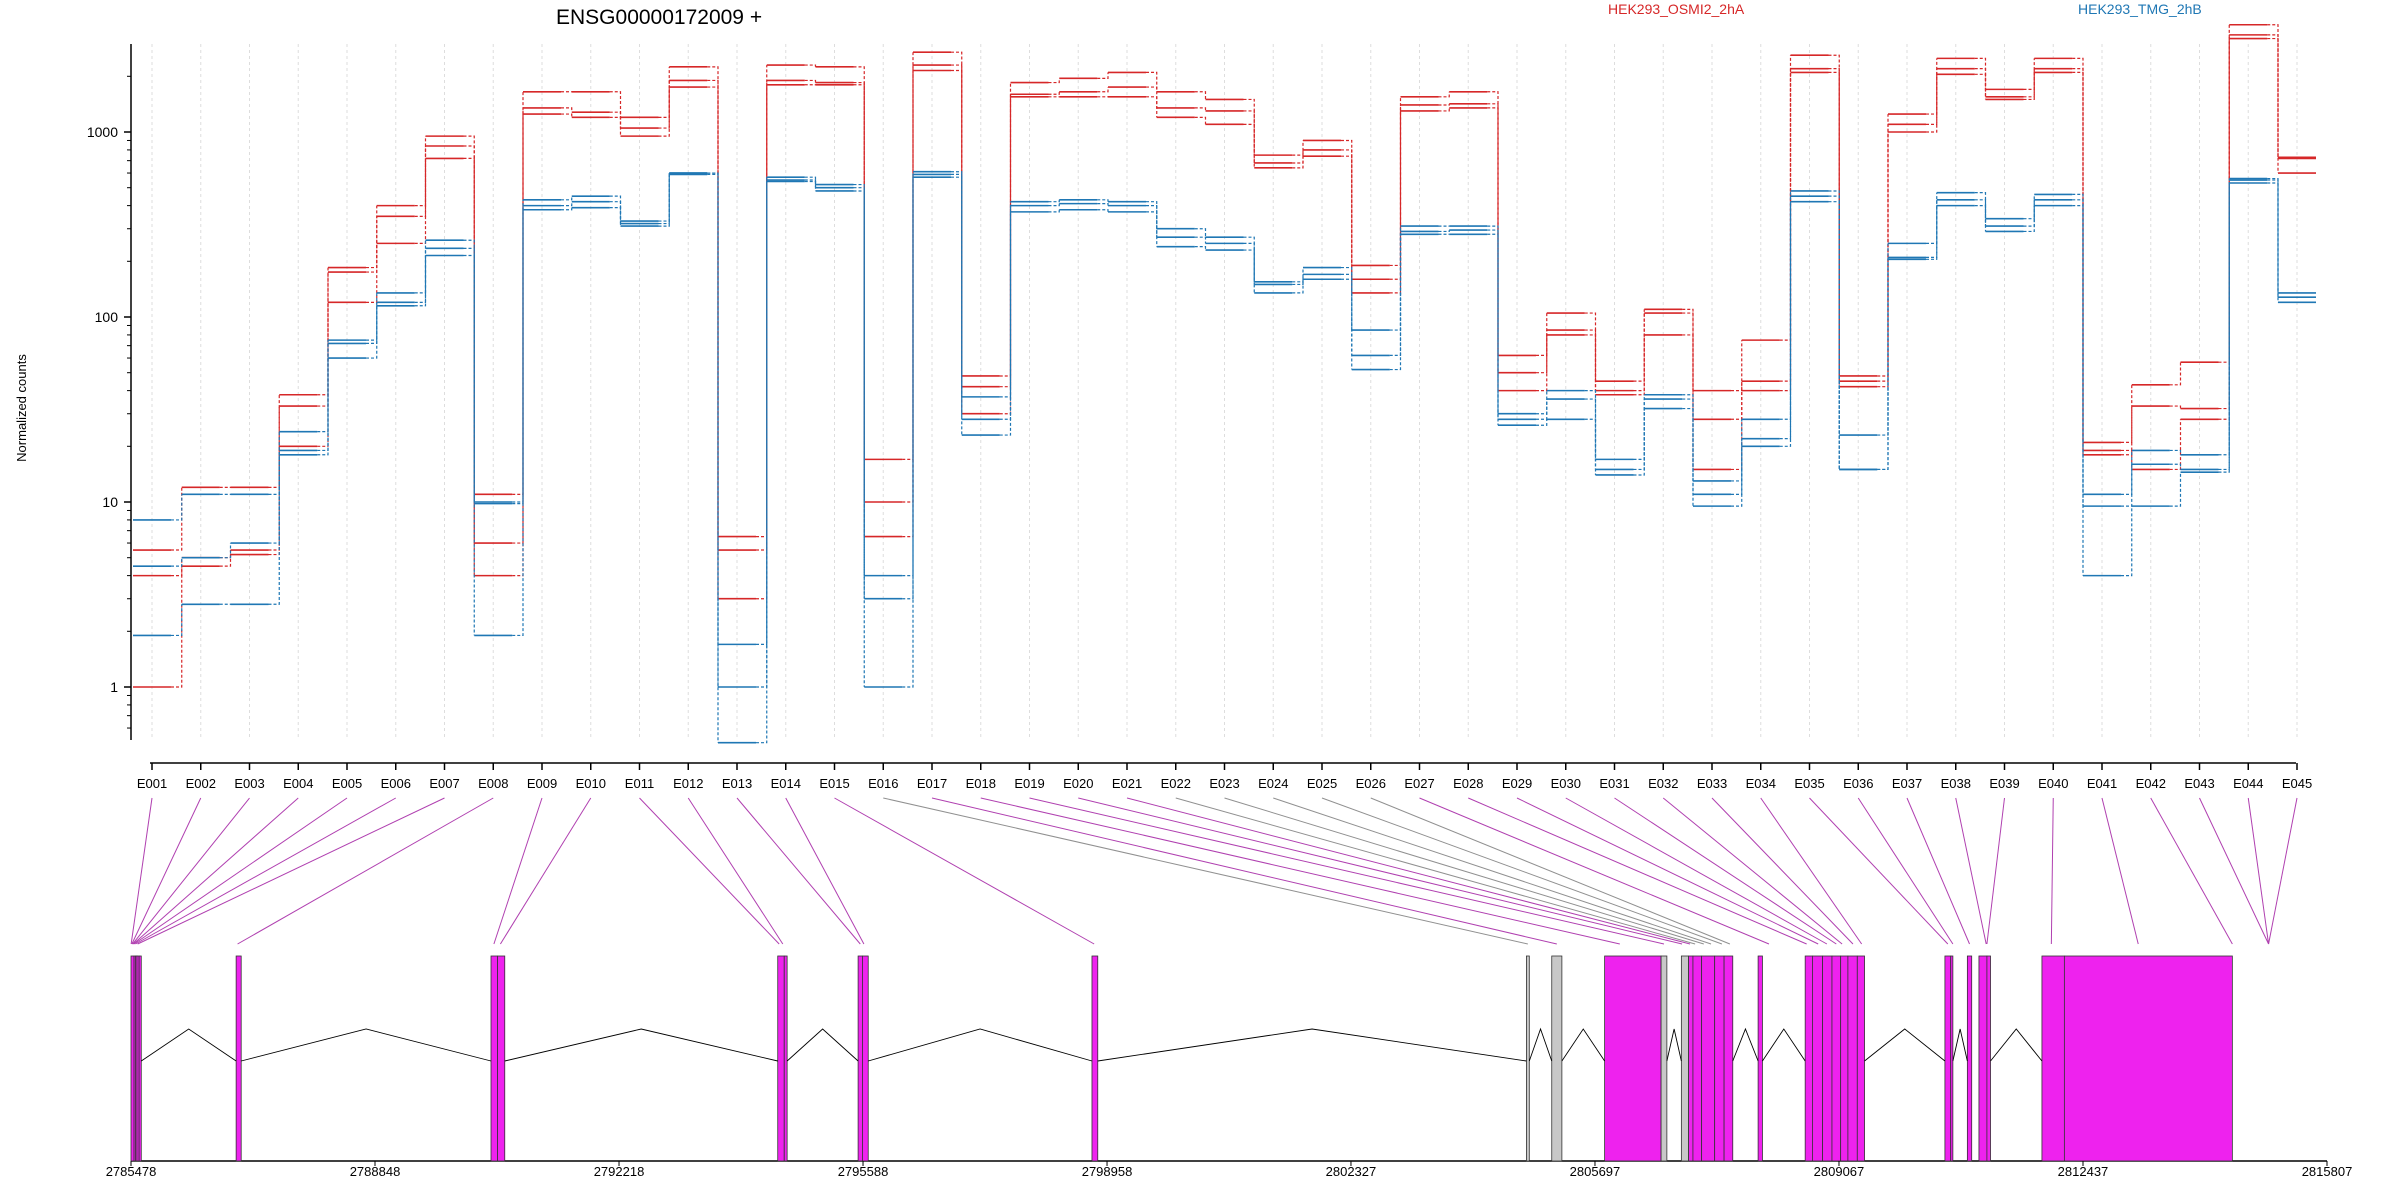 The height and width of the screenshot is (1200, 2400). I want to click on exon-connector-e020, so click(1380, 871).